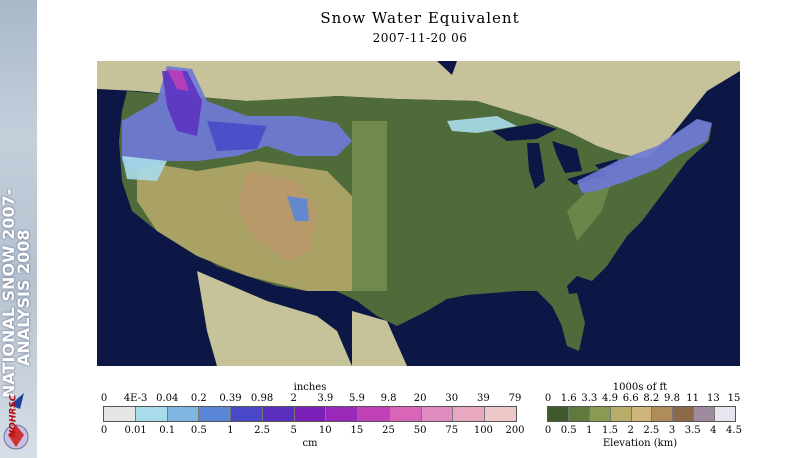 Image resolution: width=801 pixels, height=458 pixels. I want to click on elev_legend-top-tick-label: 1.6, so click(568, 398).